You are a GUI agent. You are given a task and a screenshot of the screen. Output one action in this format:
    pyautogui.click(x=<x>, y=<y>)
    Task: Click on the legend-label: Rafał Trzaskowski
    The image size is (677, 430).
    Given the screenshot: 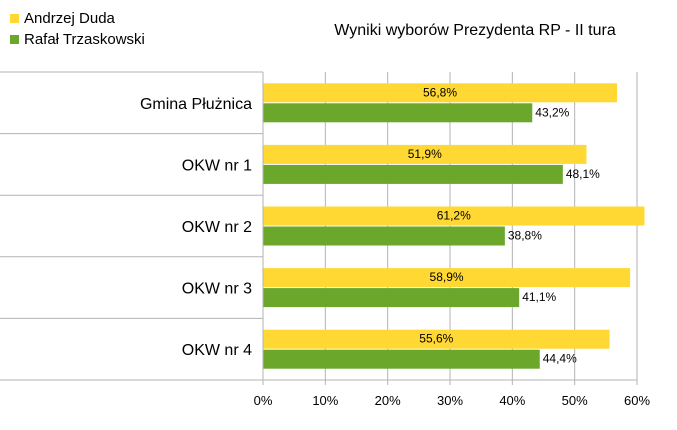 What is the action you would take?
    pyautogui.click(x=84, y=39)
    